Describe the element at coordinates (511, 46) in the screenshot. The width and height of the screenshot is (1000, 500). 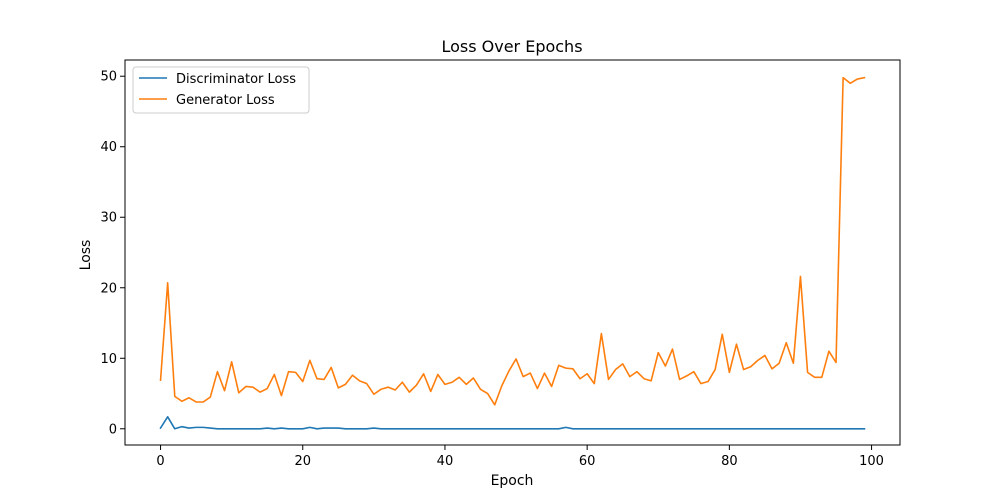
I see `chart-title: Loss Over Epochs` at that location.